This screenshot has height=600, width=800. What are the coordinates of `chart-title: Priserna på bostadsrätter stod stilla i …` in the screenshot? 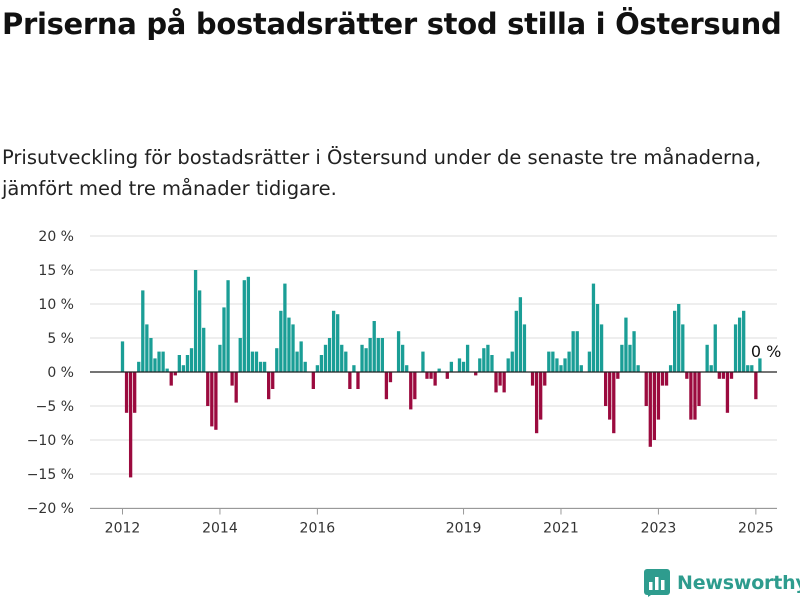 It's located at (392, 24).